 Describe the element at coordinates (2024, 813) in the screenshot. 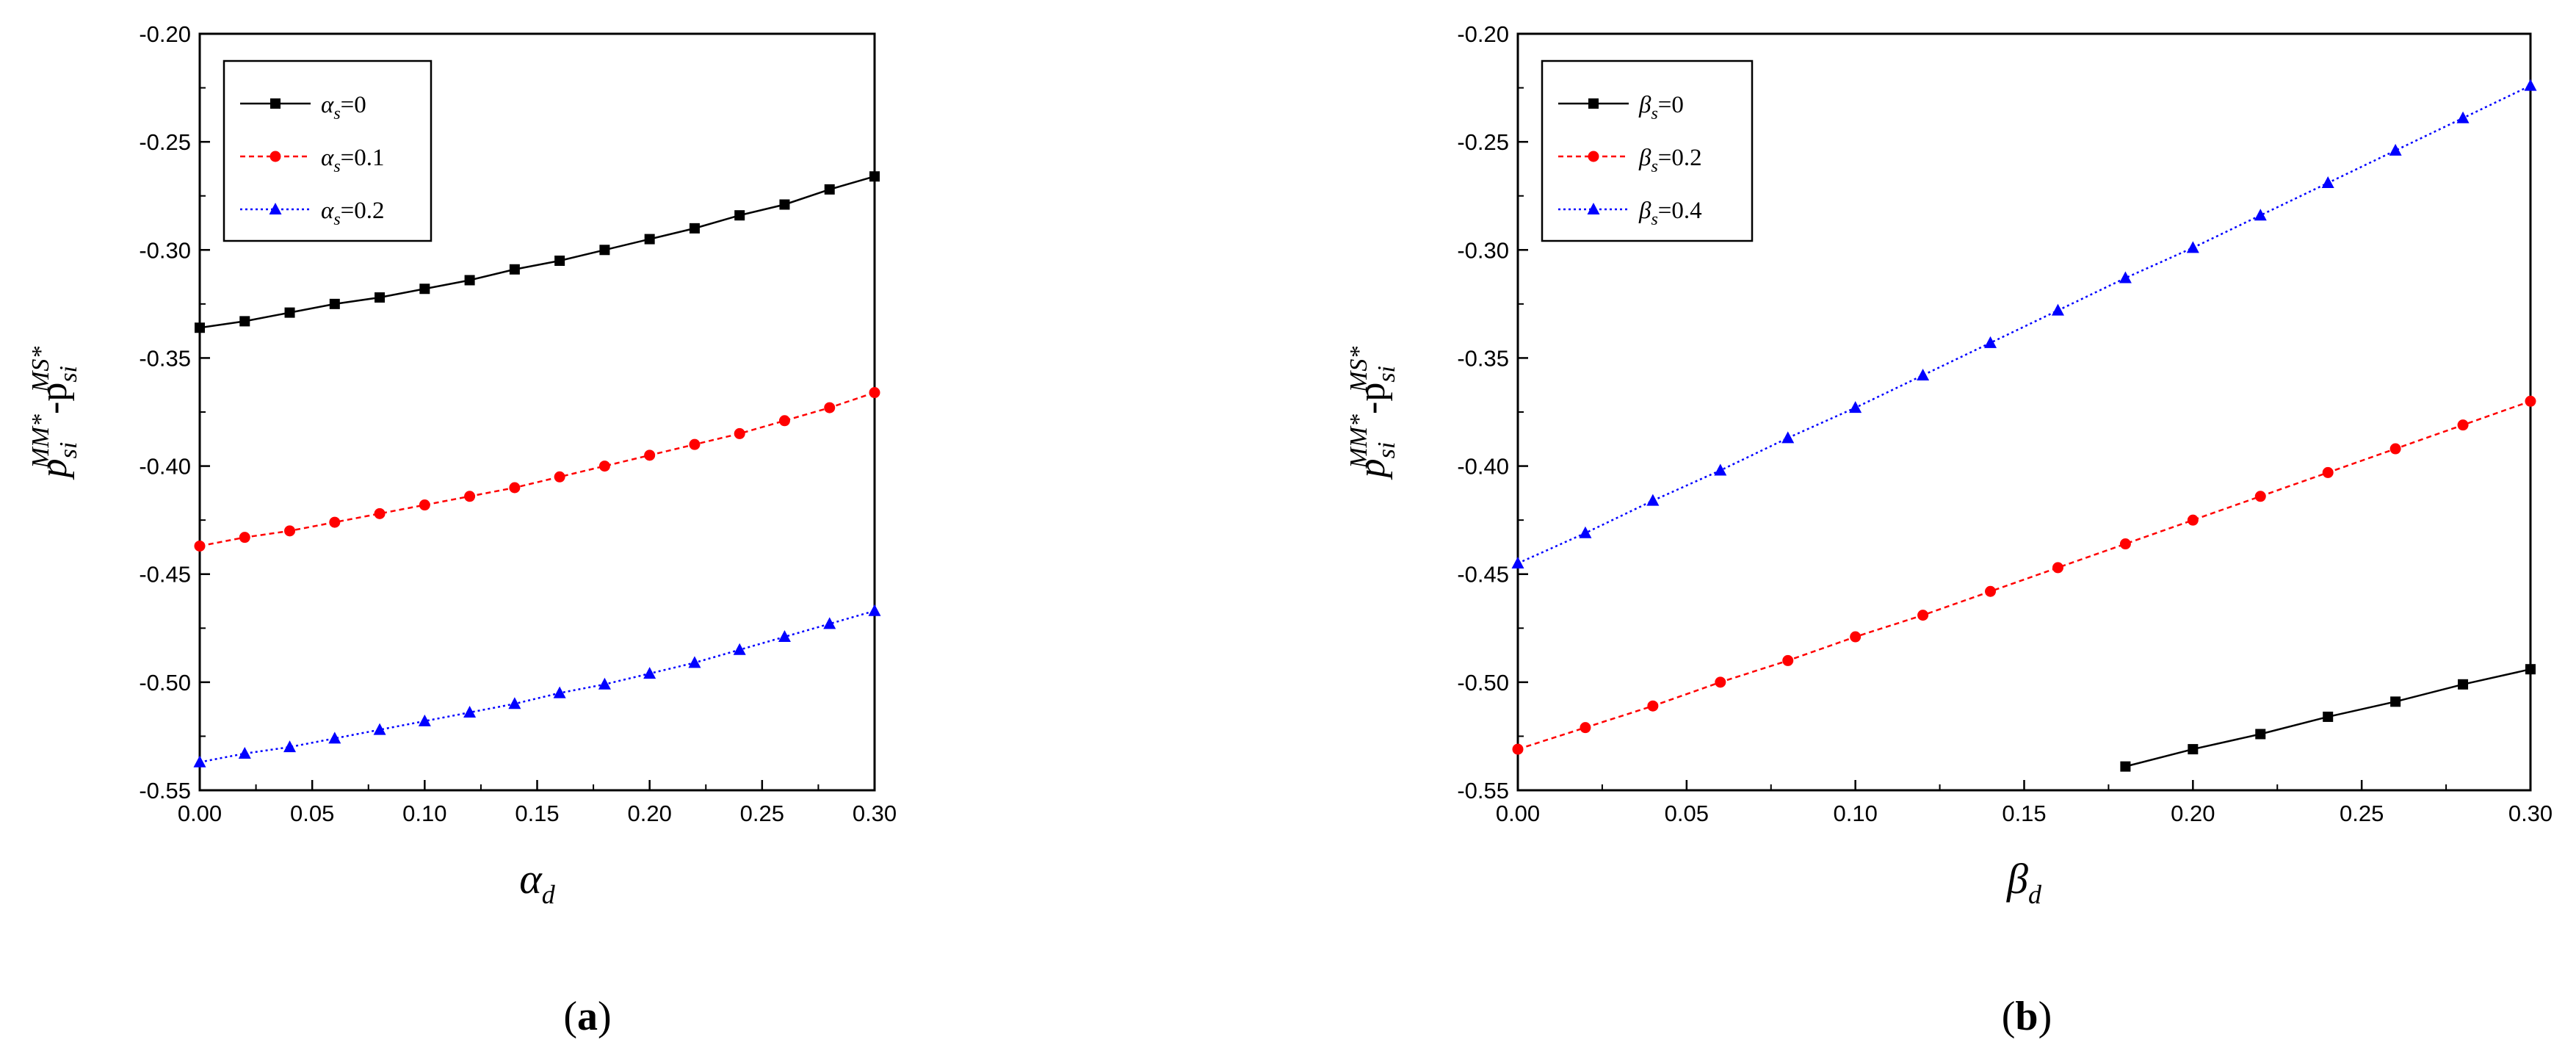

I see `x-tick-label: 0.15` at that location.